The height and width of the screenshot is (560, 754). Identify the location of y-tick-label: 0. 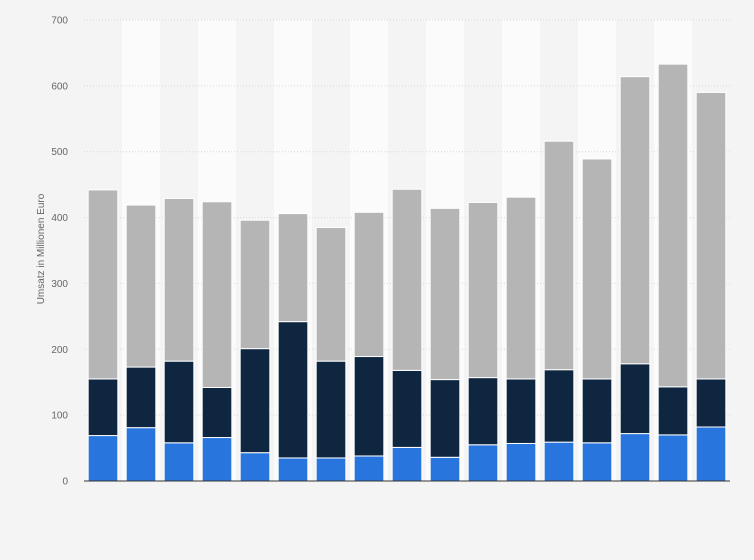
(65, 482).